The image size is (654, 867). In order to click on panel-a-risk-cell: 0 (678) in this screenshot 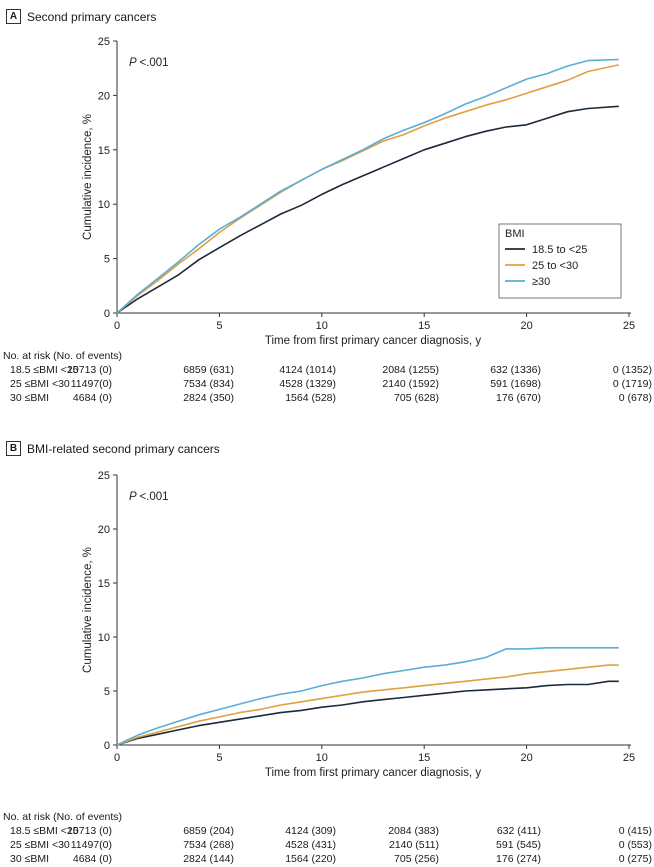, I will do `click(635, 398)`.